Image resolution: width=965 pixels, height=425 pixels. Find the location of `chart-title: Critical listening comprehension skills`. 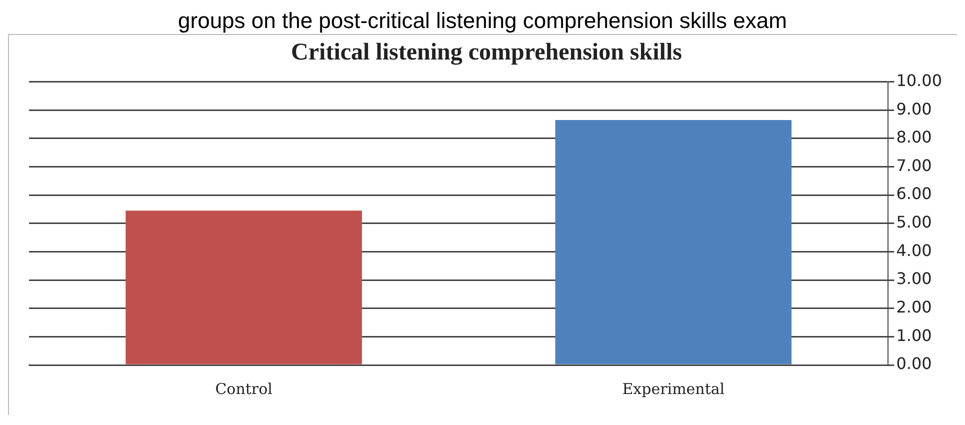

chart-title: Critical listening comprehension skills is located at coordinates (486, 53).